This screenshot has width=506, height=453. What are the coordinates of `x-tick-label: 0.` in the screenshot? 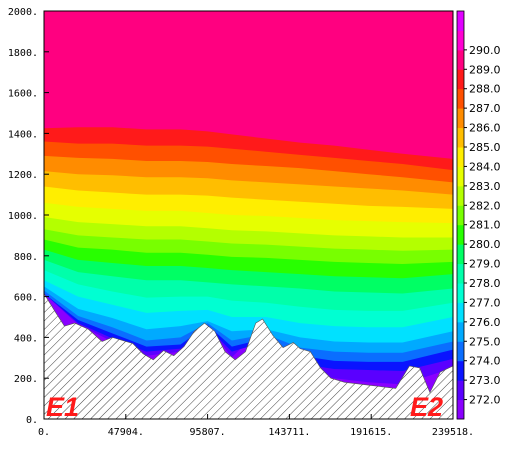 It's located at (44, 432).